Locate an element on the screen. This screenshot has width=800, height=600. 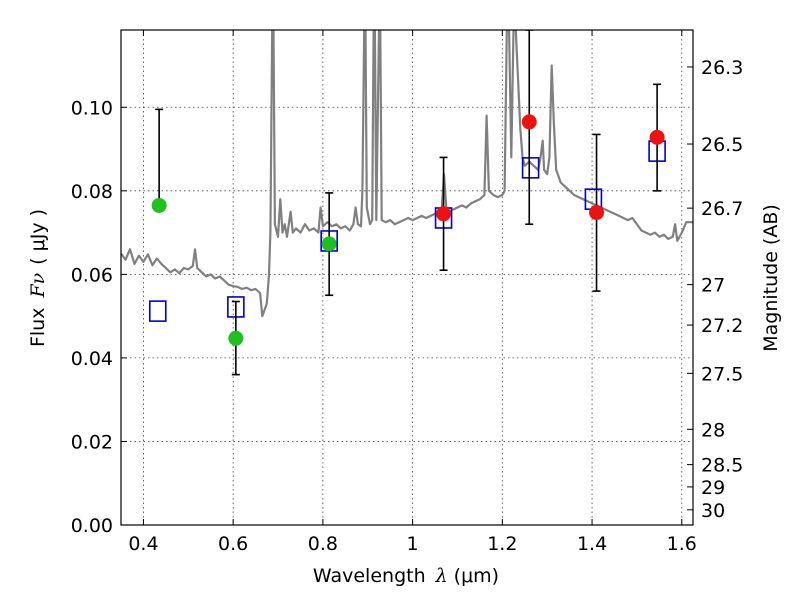
y2-tick-label: 29 is located at coordinates (713, 488).